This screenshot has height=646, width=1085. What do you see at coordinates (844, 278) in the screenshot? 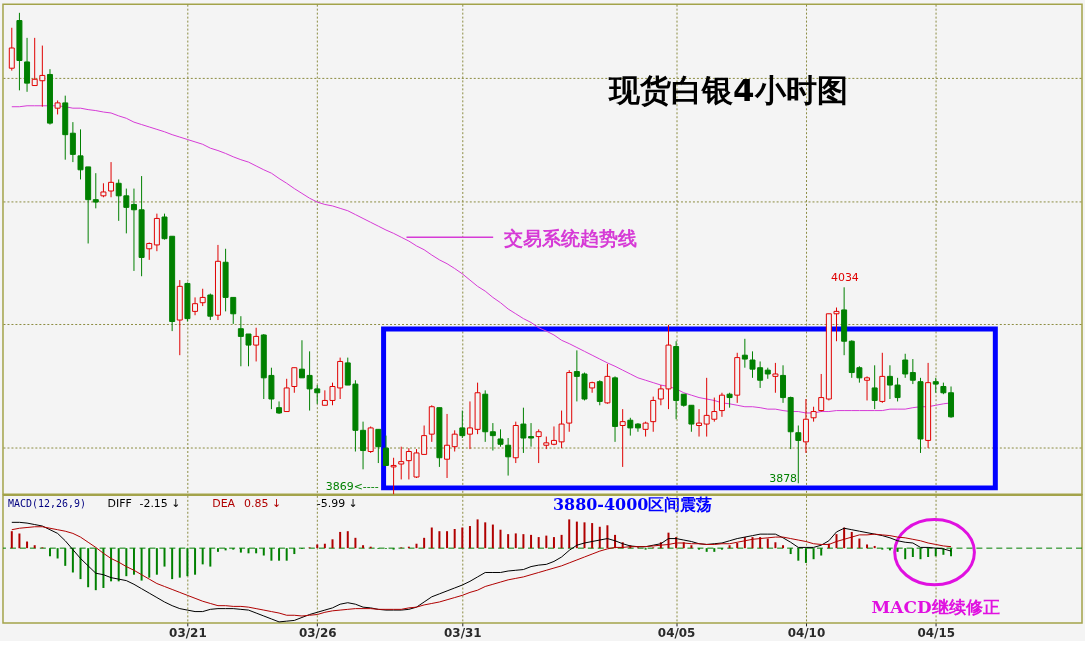
I see `annotation: 4034` at bounding box center [844, 278].